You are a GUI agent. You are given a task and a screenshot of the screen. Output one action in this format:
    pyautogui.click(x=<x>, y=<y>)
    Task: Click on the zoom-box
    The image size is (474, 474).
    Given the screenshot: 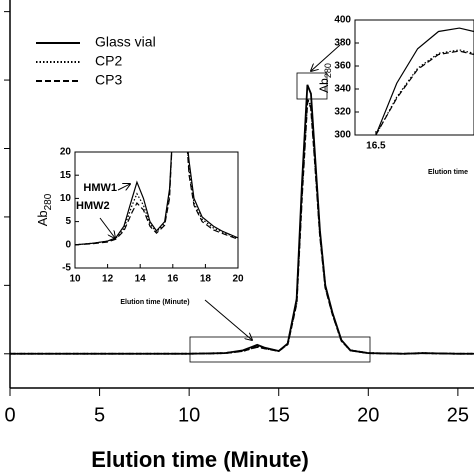 What is the action you would take?
    pyautogui.click(x=280, y=349)
    